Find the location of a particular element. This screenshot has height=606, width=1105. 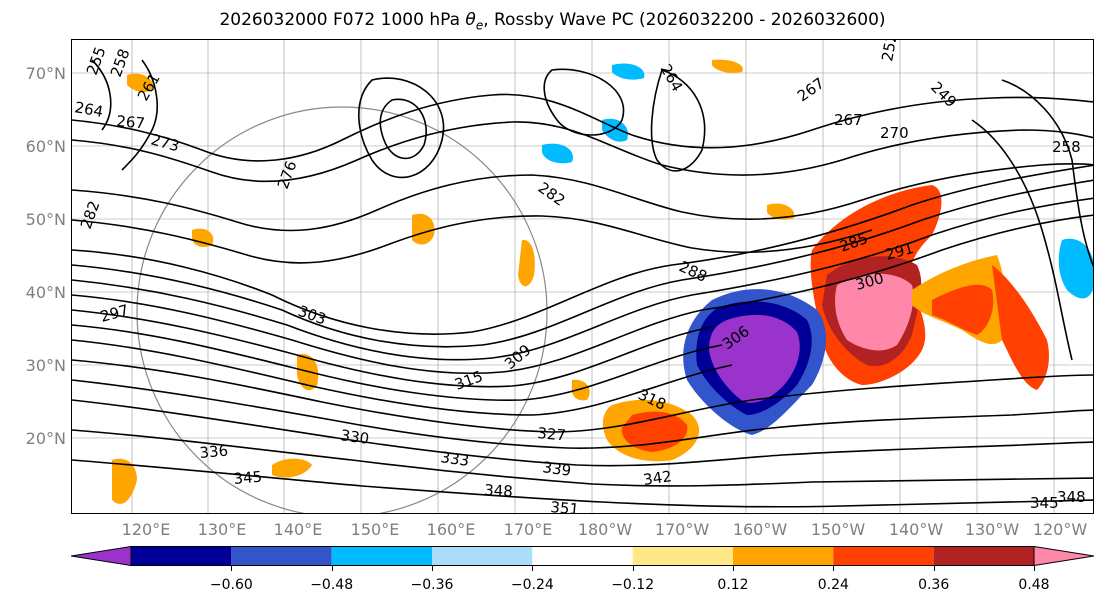

lon-label-140w: 140°W is located at coordinates (916, 529).